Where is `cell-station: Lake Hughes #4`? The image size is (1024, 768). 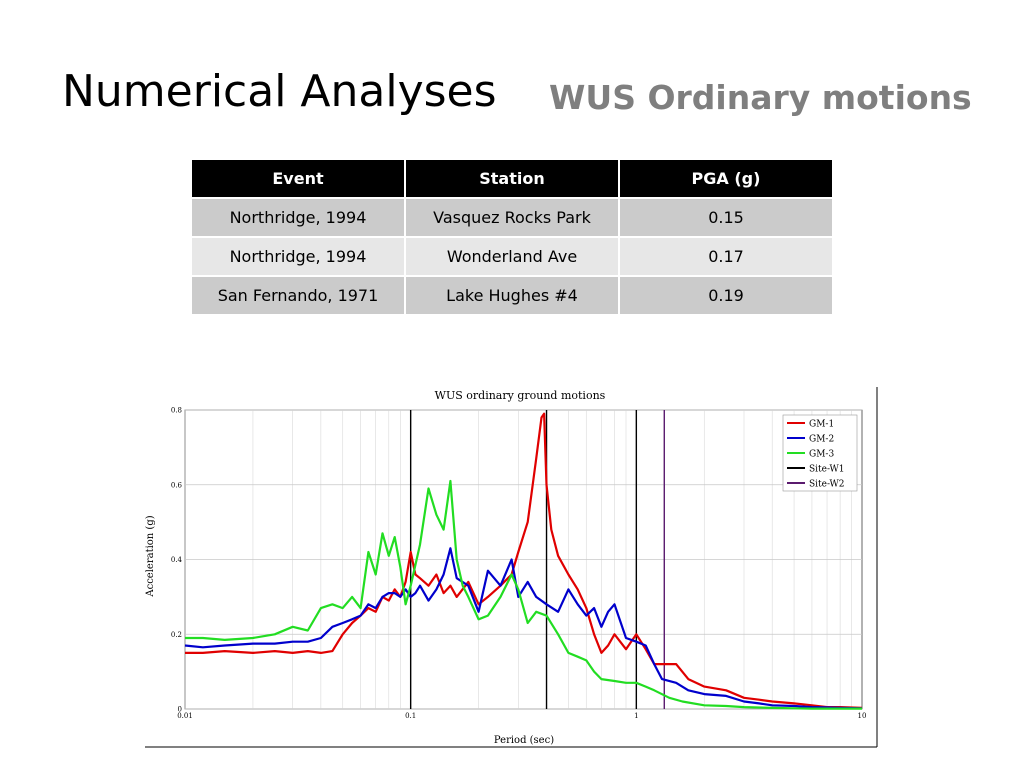 cell-station: Lake Hughes #4 is located at coordinates (512, 295).